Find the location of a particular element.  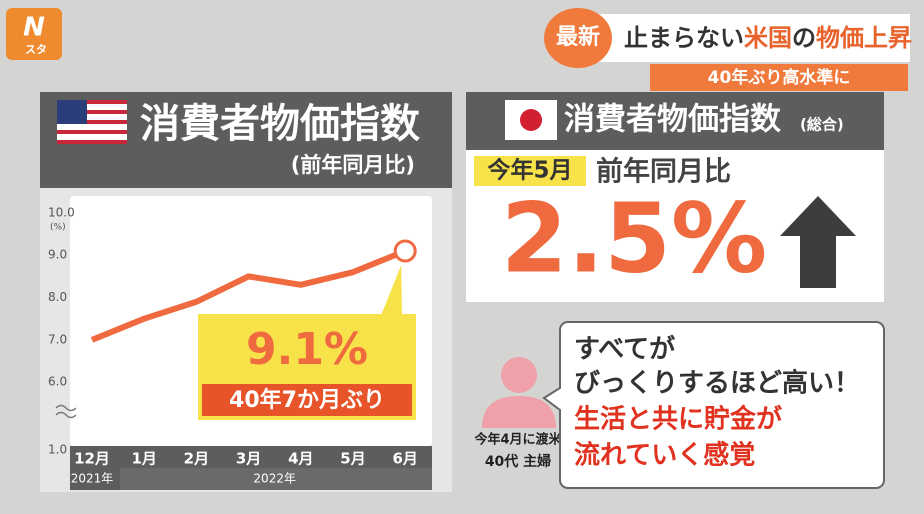

badge-circle is located at coordinates (578, 38).